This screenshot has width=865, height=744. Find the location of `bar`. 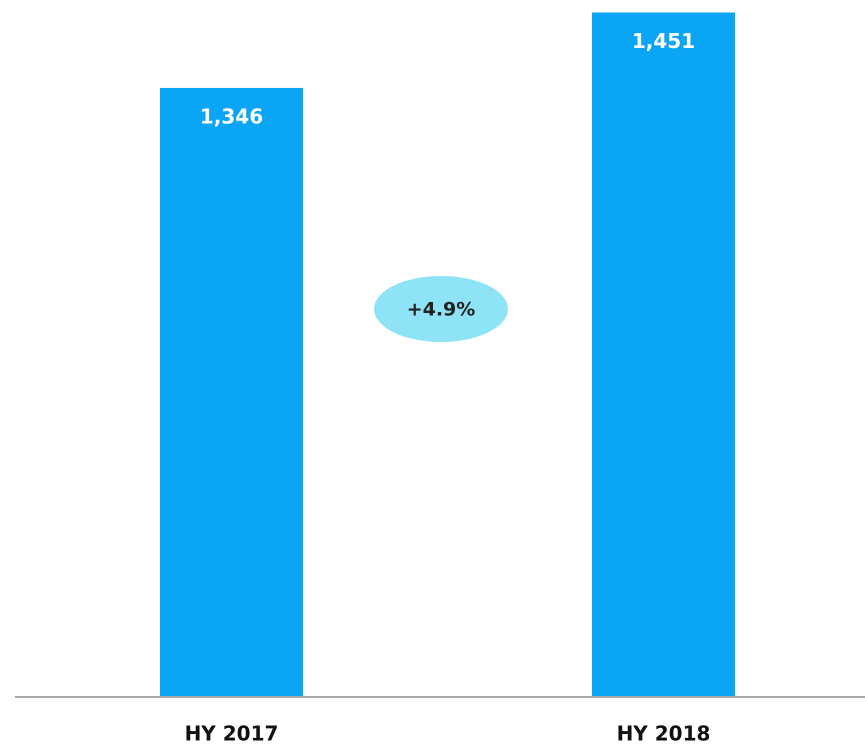

bar is located at coordinates (231, 391).